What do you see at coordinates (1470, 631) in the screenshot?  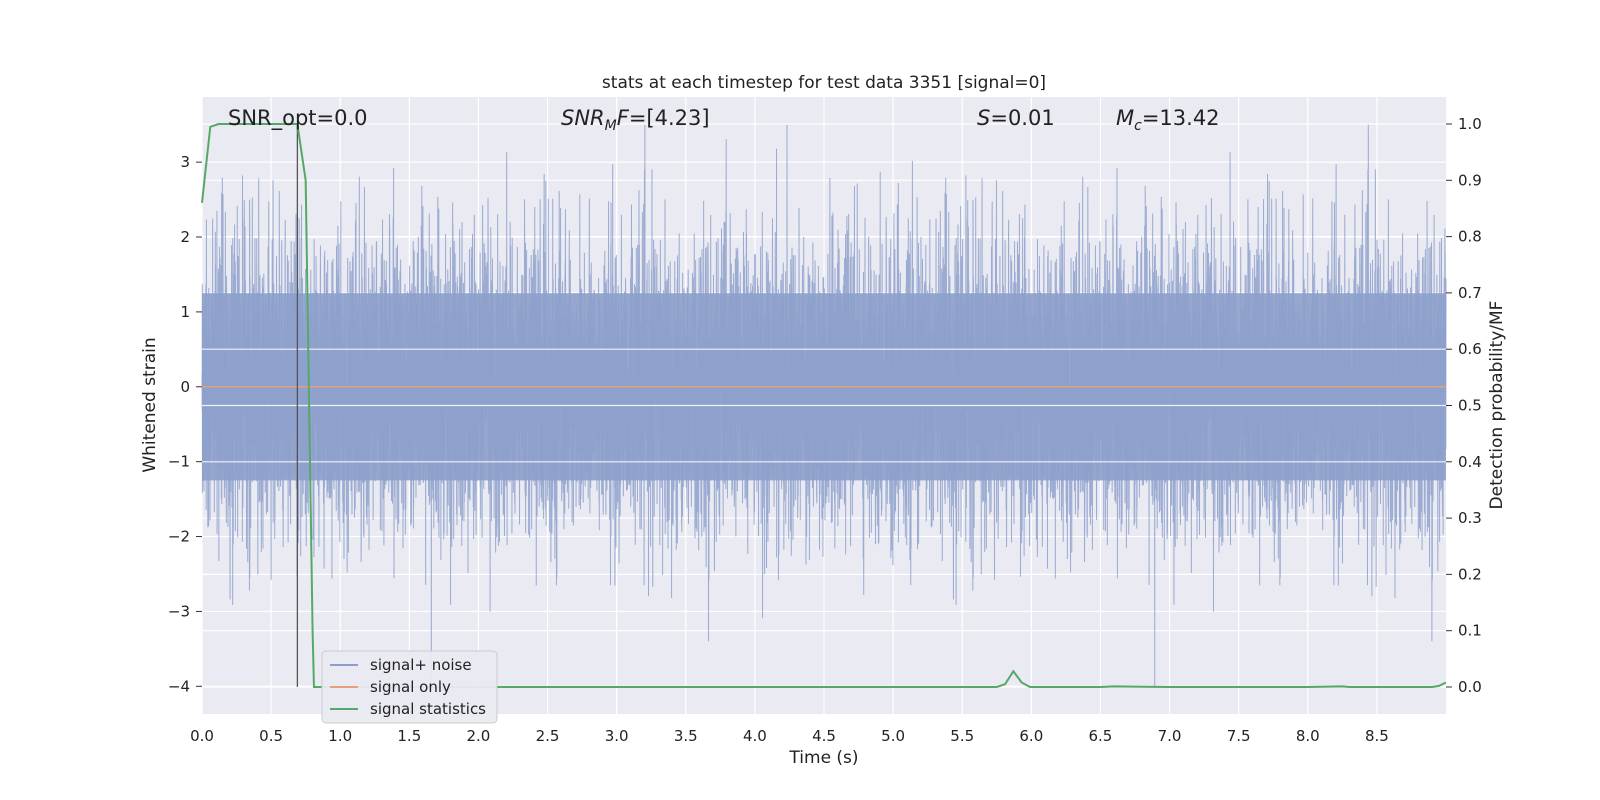 I see `y2-tick-label: 0.1` at bounding box center [1470, 631].